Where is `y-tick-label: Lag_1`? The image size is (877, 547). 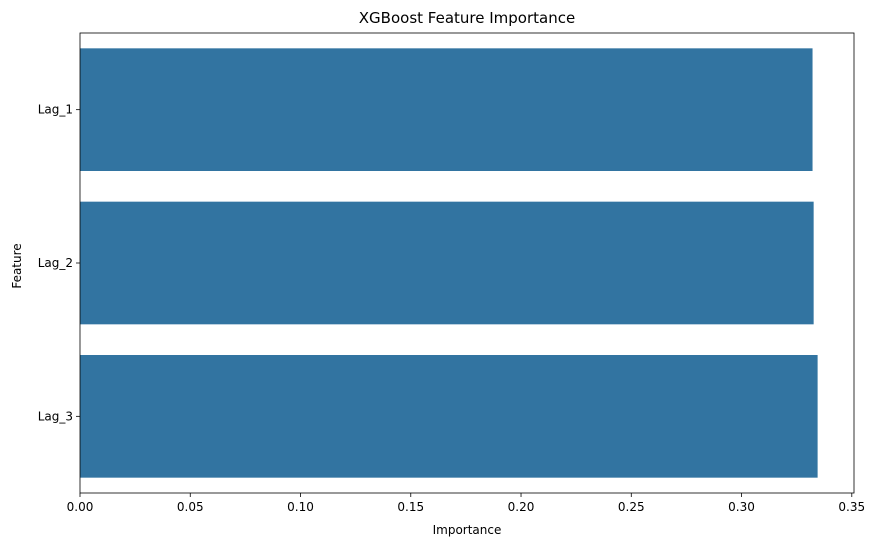
y-tick-label: Lag_1 is located at coordinates (55, 110).